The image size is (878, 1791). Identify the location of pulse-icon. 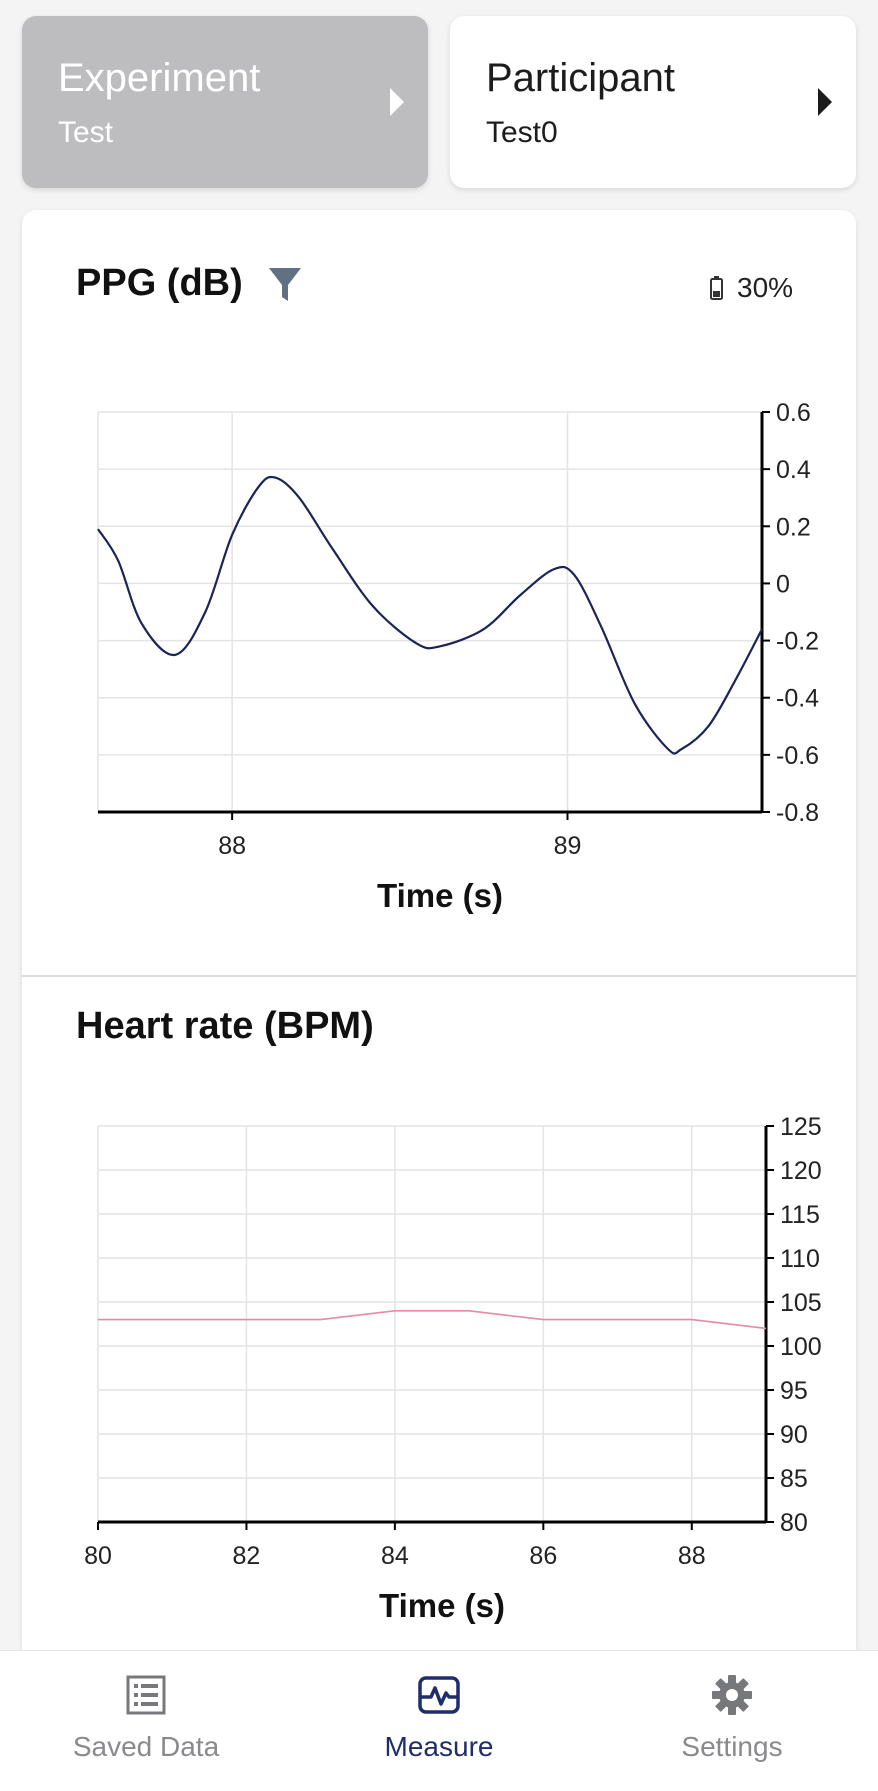
(439, 1695).